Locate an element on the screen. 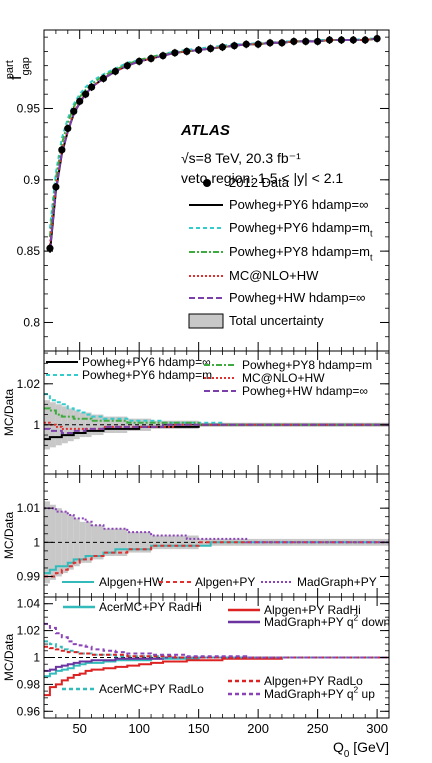 This screenshot has height=763, width=432. legend-label: Powheg+PY8 hdamp=m is located at coordinates (307, 365).